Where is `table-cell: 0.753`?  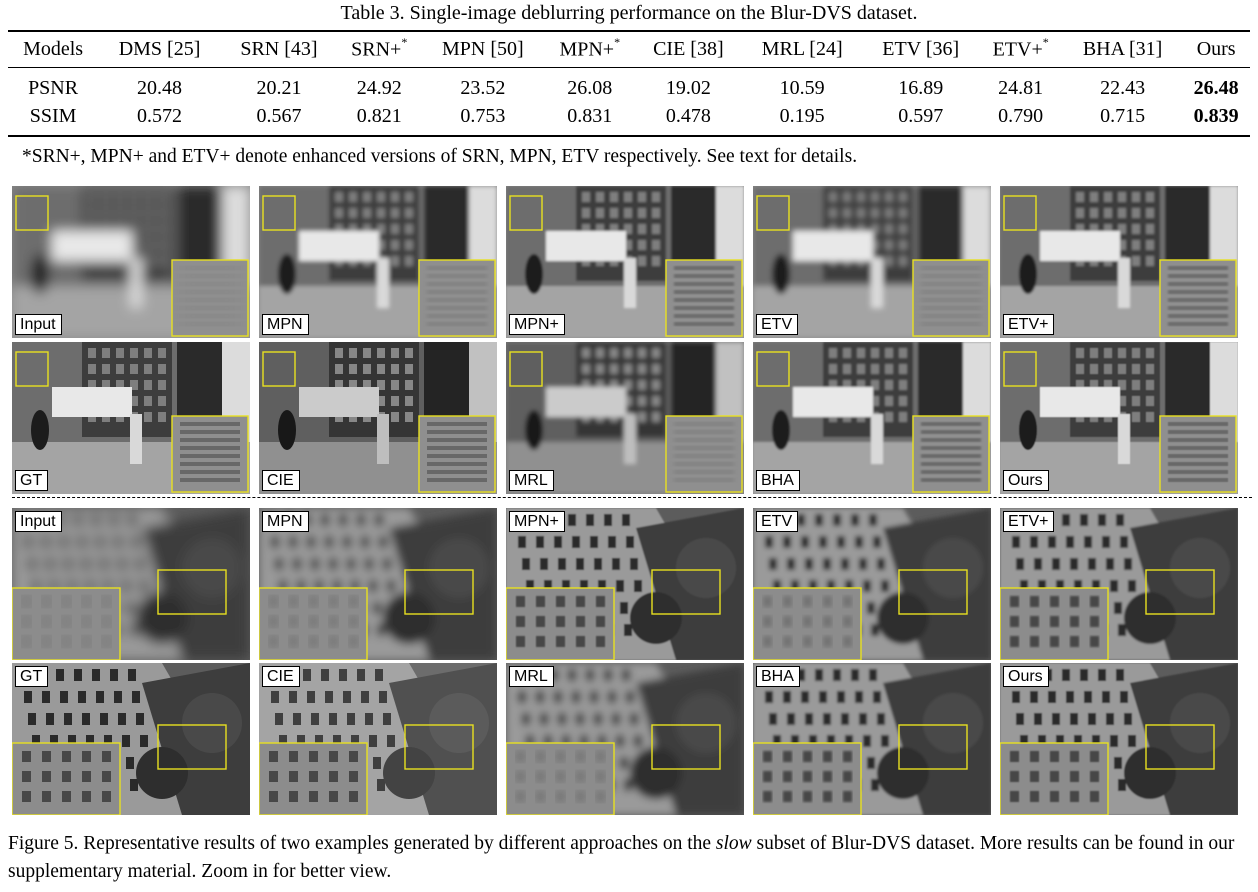 table-cell: 0.753 is located at coordinates (483, 115).